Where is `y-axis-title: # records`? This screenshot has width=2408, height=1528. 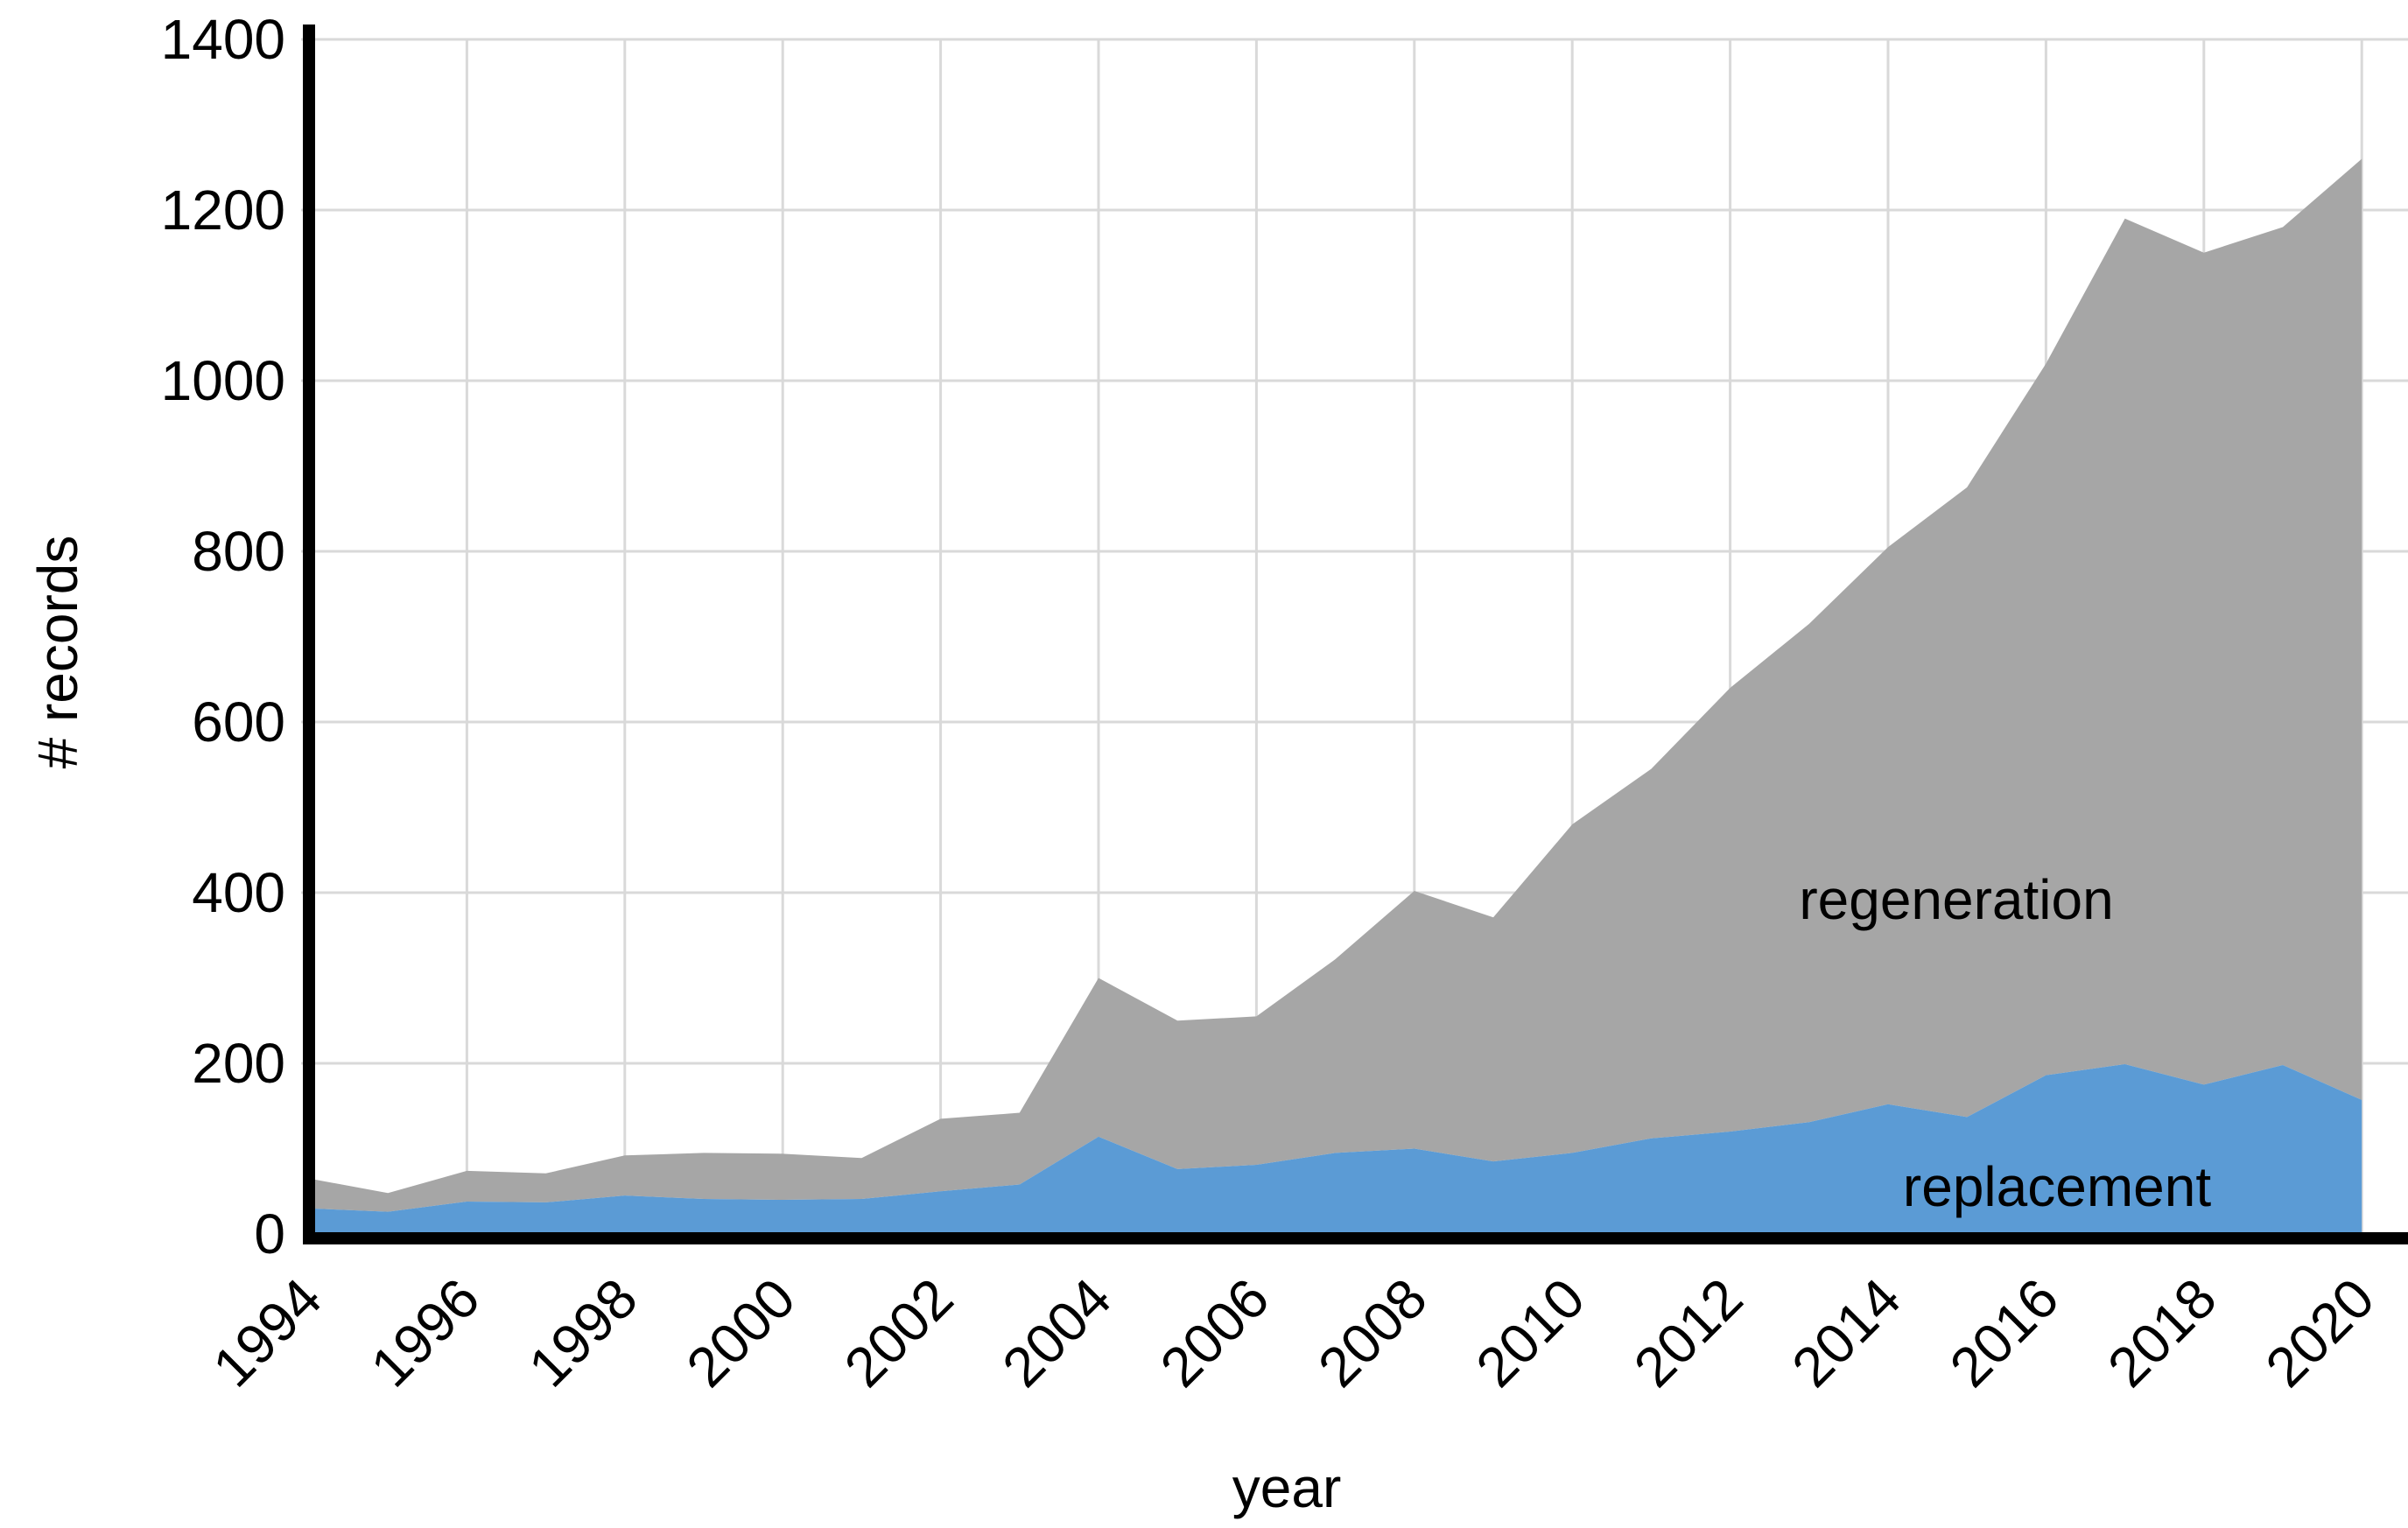 y-axis-title: # records is located at coordinates (57, 652).